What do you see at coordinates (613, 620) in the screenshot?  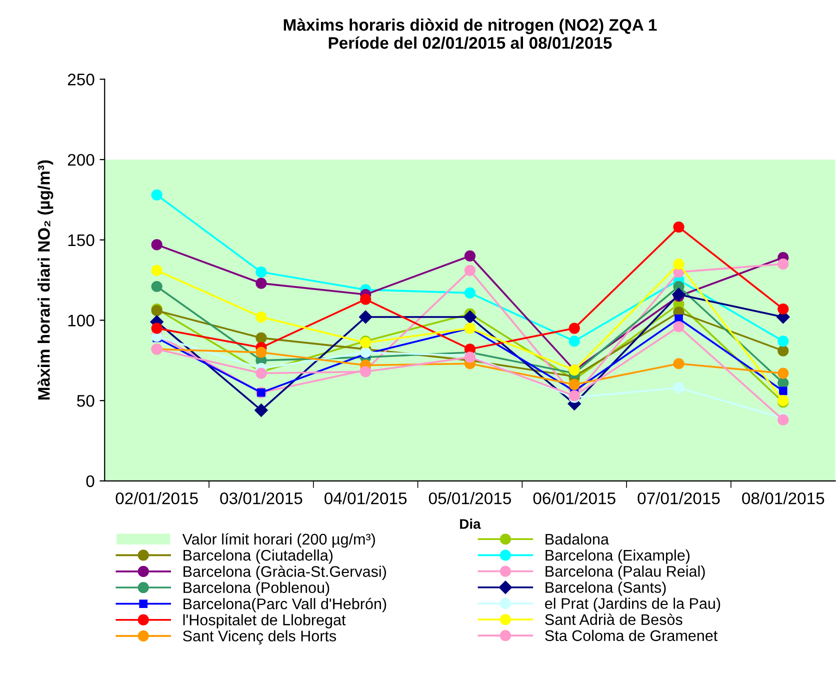 I see `legend-label: Sant Adrià de Besòs` at bounding box center [613, 620].